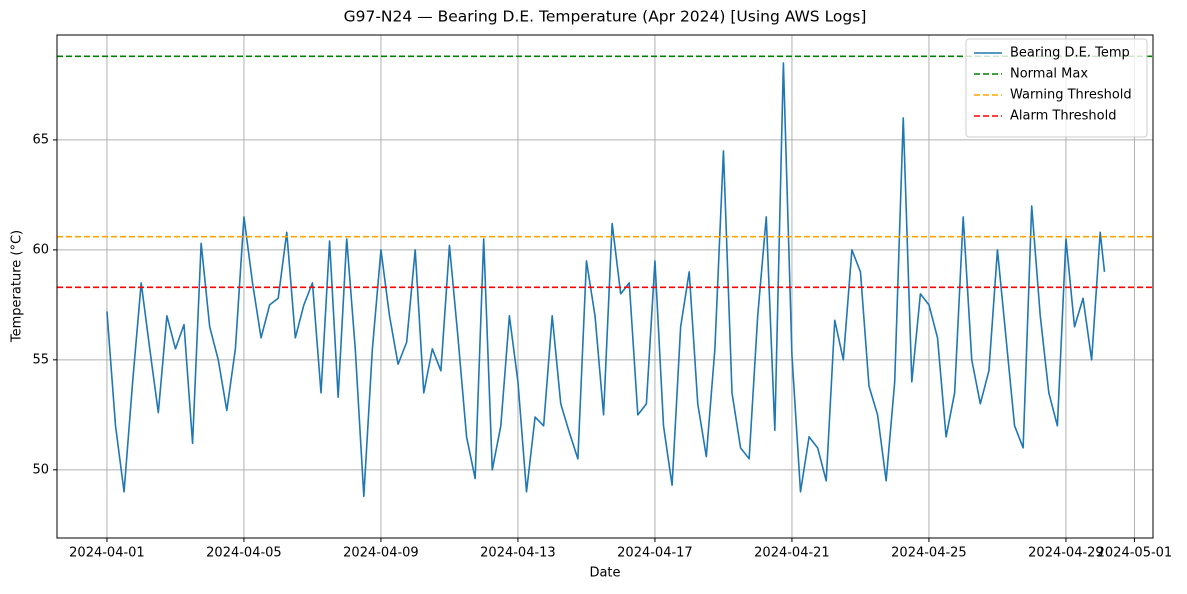  I want to click on x-tick-label: 2024-04-29, so click(1066, 553).